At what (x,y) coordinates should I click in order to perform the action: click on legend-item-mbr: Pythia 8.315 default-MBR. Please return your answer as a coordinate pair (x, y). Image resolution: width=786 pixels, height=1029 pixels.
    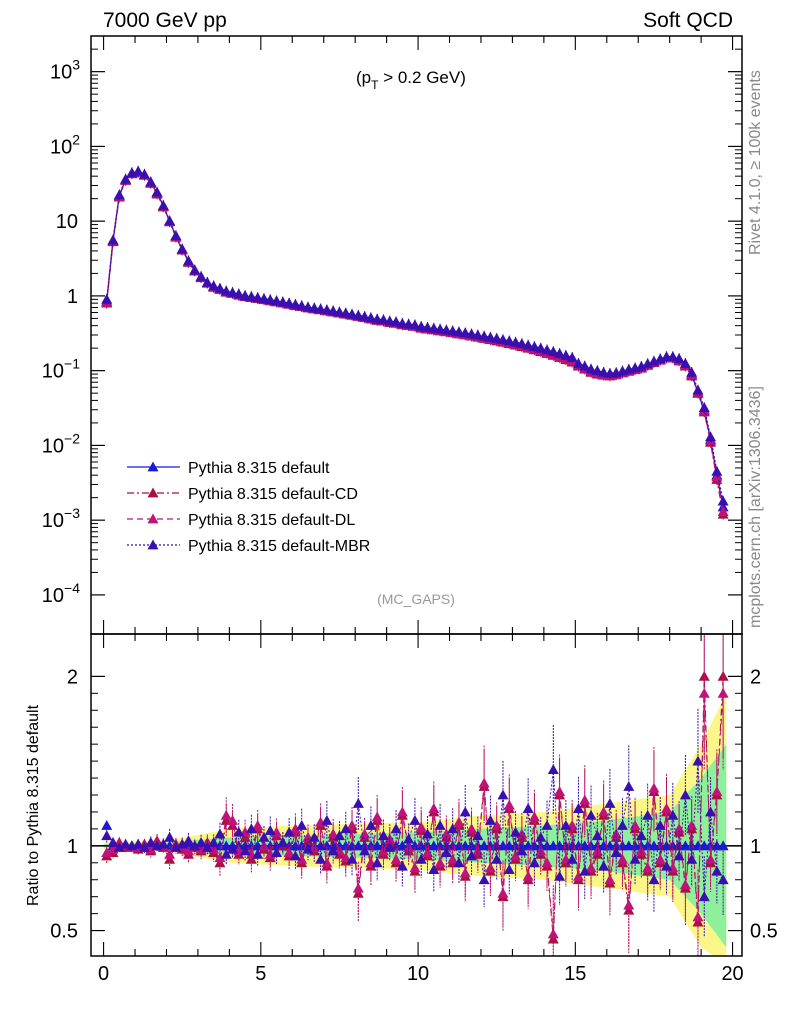
    Looking at the image, I should click on (248, 546).